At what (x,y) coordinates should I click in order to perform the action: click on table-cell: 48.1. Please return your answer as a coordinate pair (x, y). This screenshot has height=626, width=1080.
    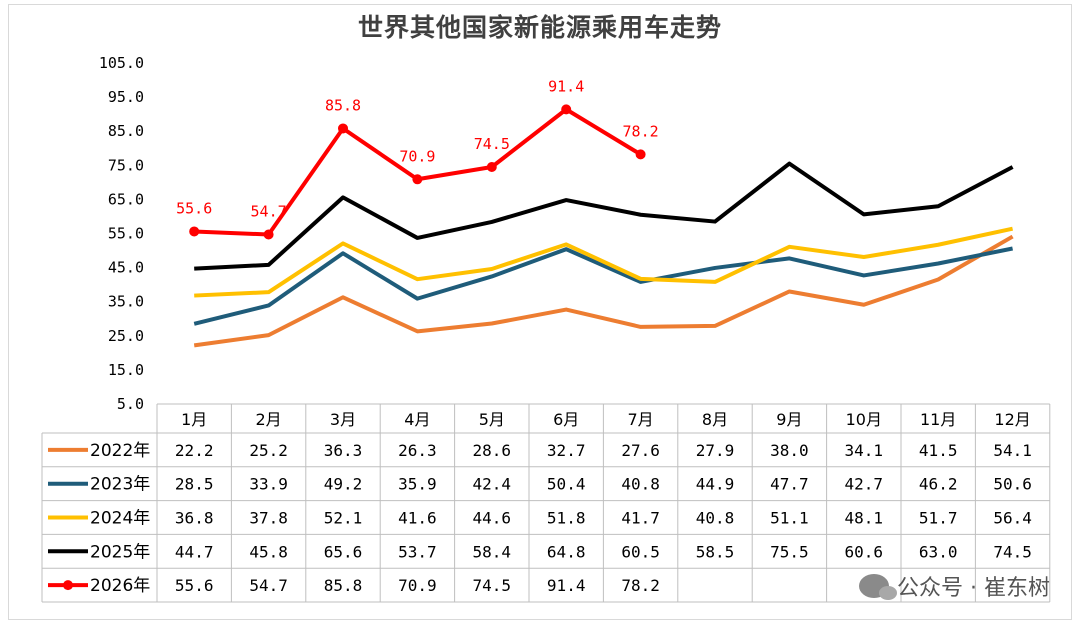
    Looking at the image, I should click on (864, 518).